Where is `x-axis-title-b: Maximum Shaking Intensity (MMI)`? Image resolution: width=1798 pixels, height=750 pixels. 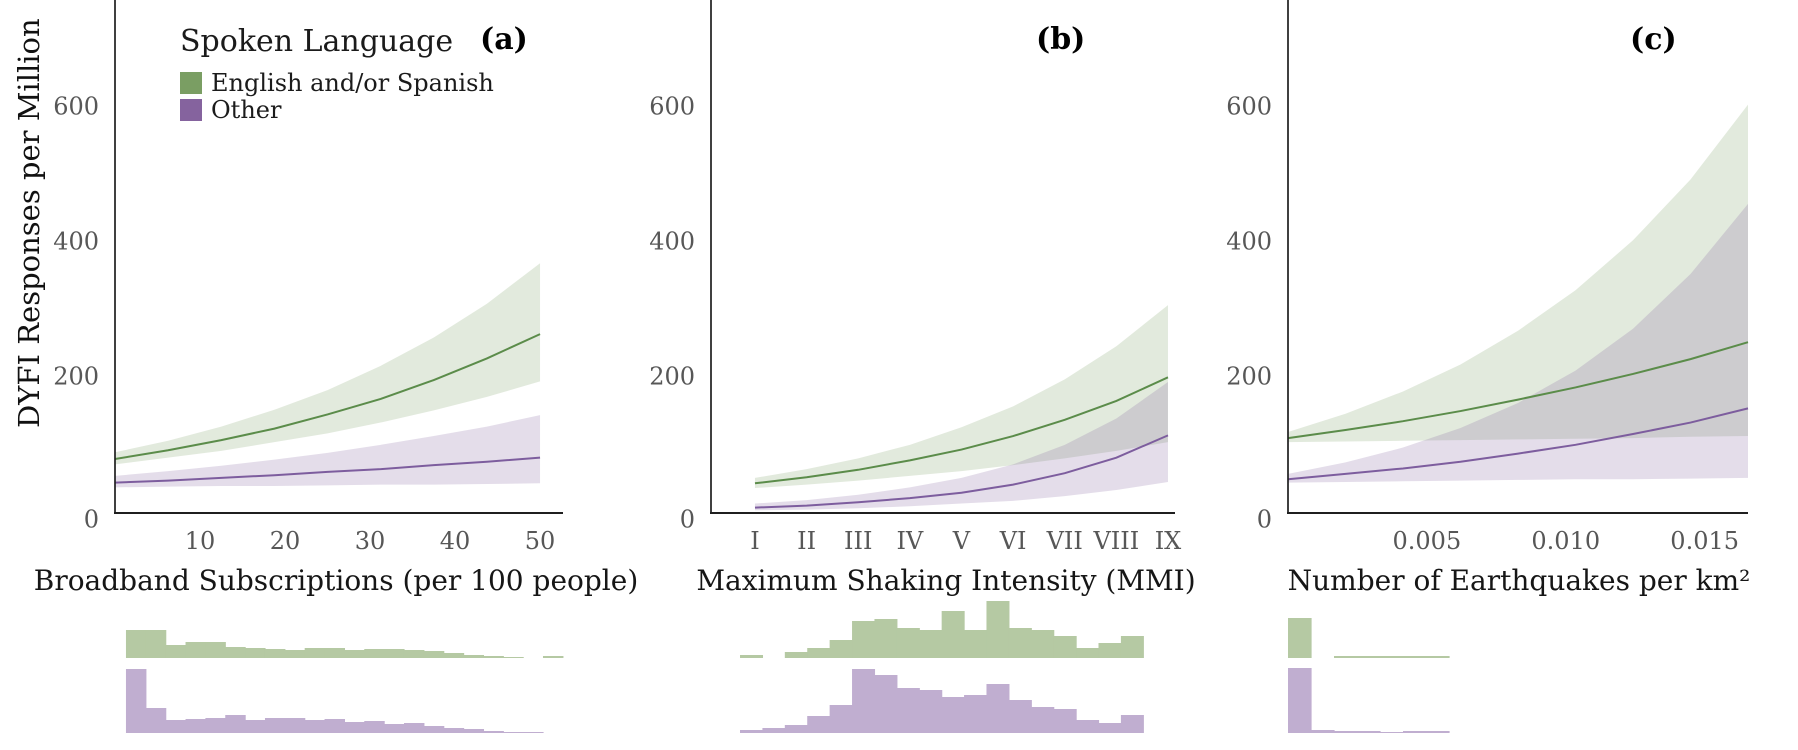
x-axis-title-b: Maximum Shaking Intensity (MMI) is located at coordinates (946, 580).